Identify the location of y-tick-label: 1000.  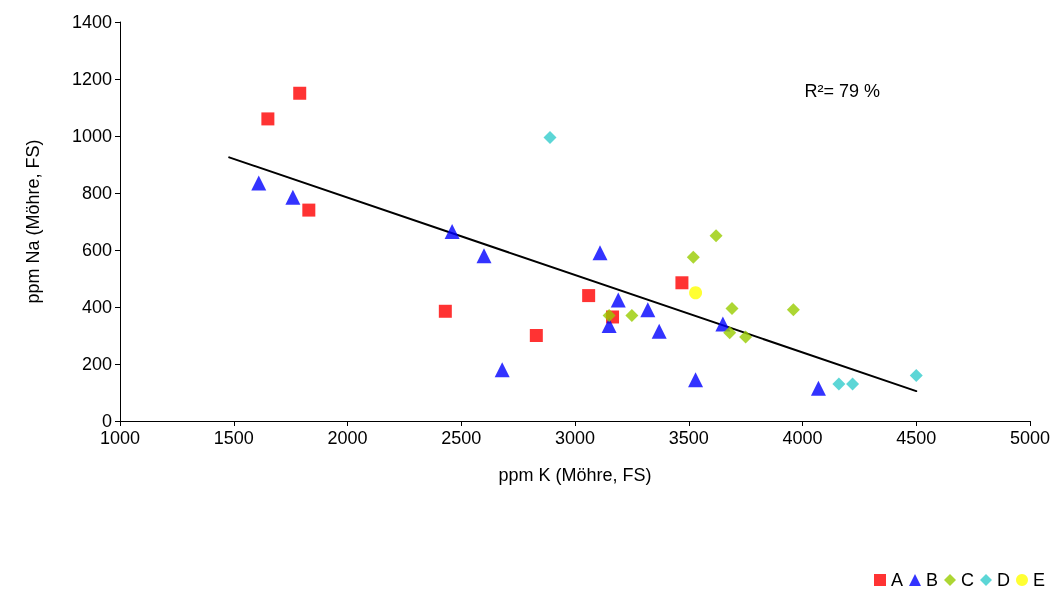
(91, 136).